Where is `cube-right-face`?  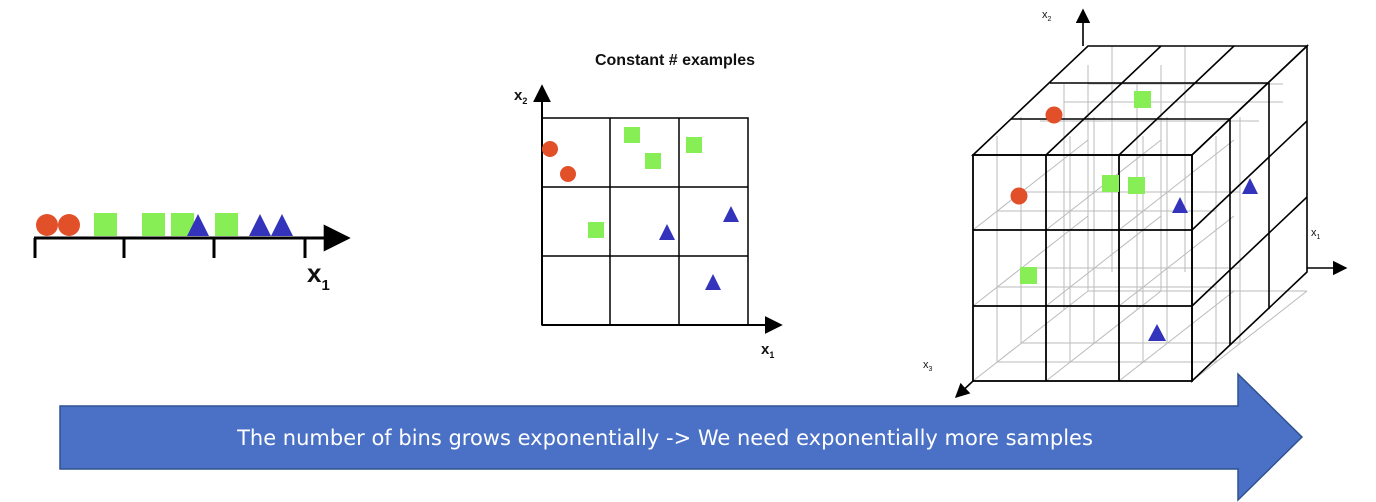 cube-right-face is located at coordinates (1249, 213).